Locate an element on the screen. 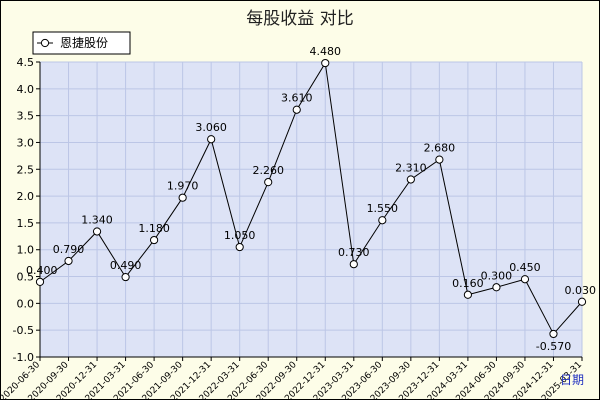 The width and height of the screenshot is (600, 400). legend-box is located at coordinates (81, 43).